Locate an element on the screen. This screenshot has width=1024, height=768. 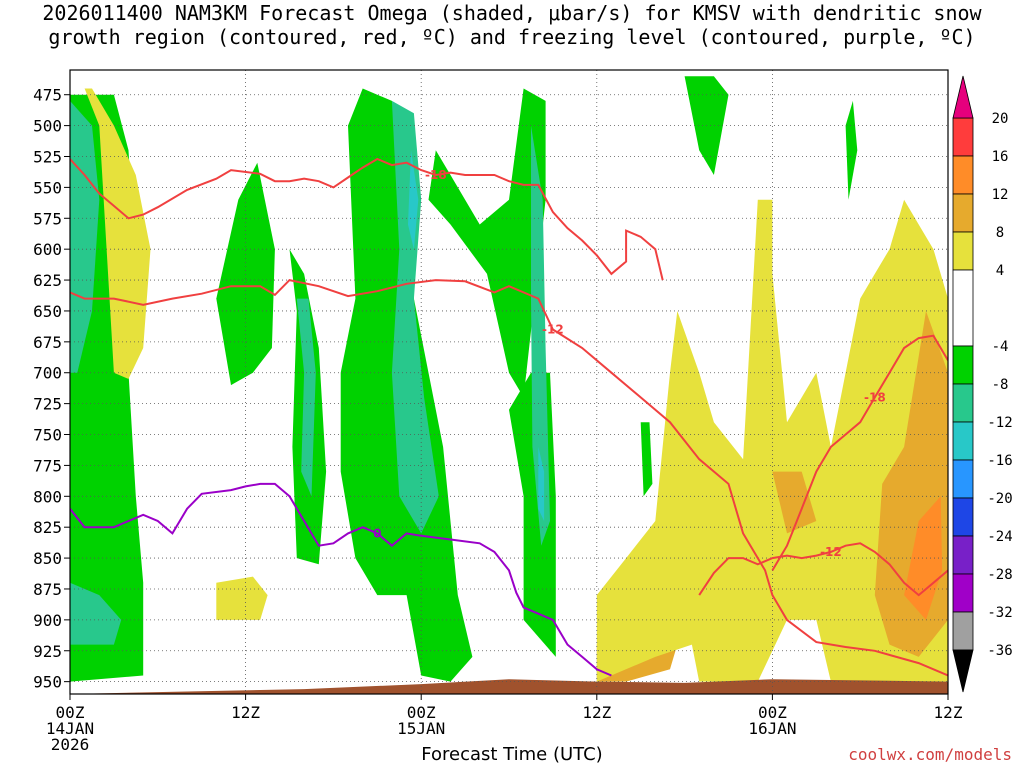
y-tick-label: 925 is located at coordinates (47, 651).